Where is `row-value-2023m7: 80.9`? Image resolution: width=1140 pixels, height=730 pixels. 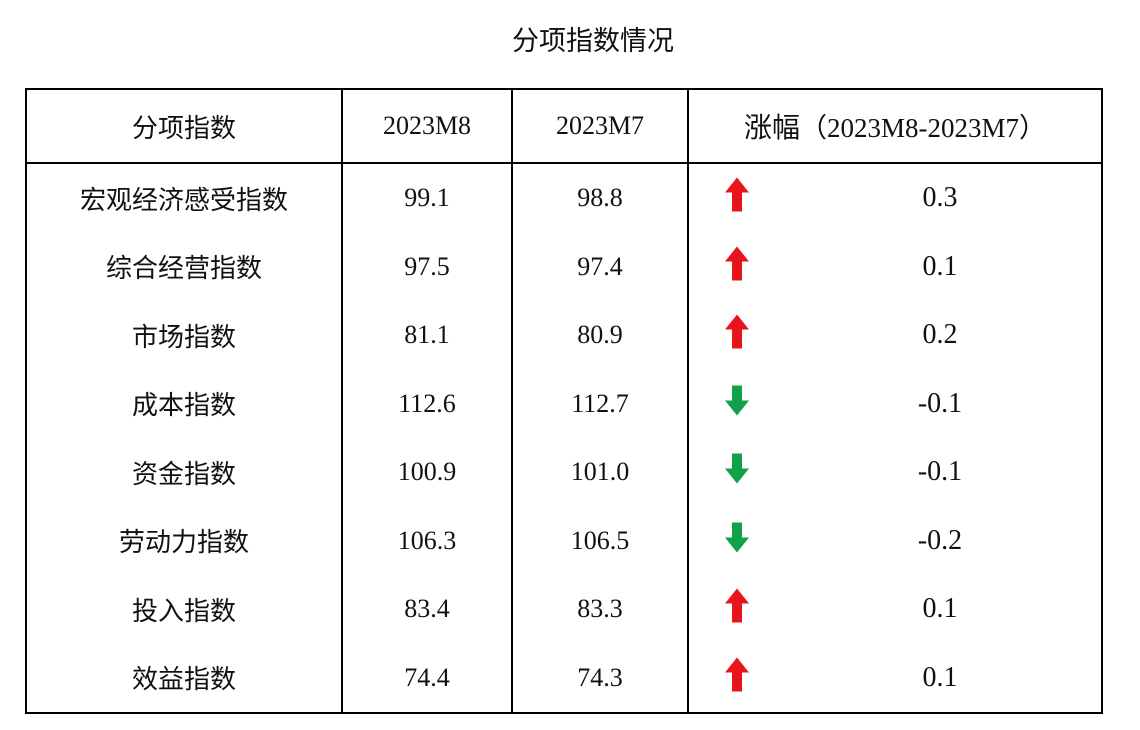
row-value-2023m7: 80.9 is located at coordinates (600, 335).